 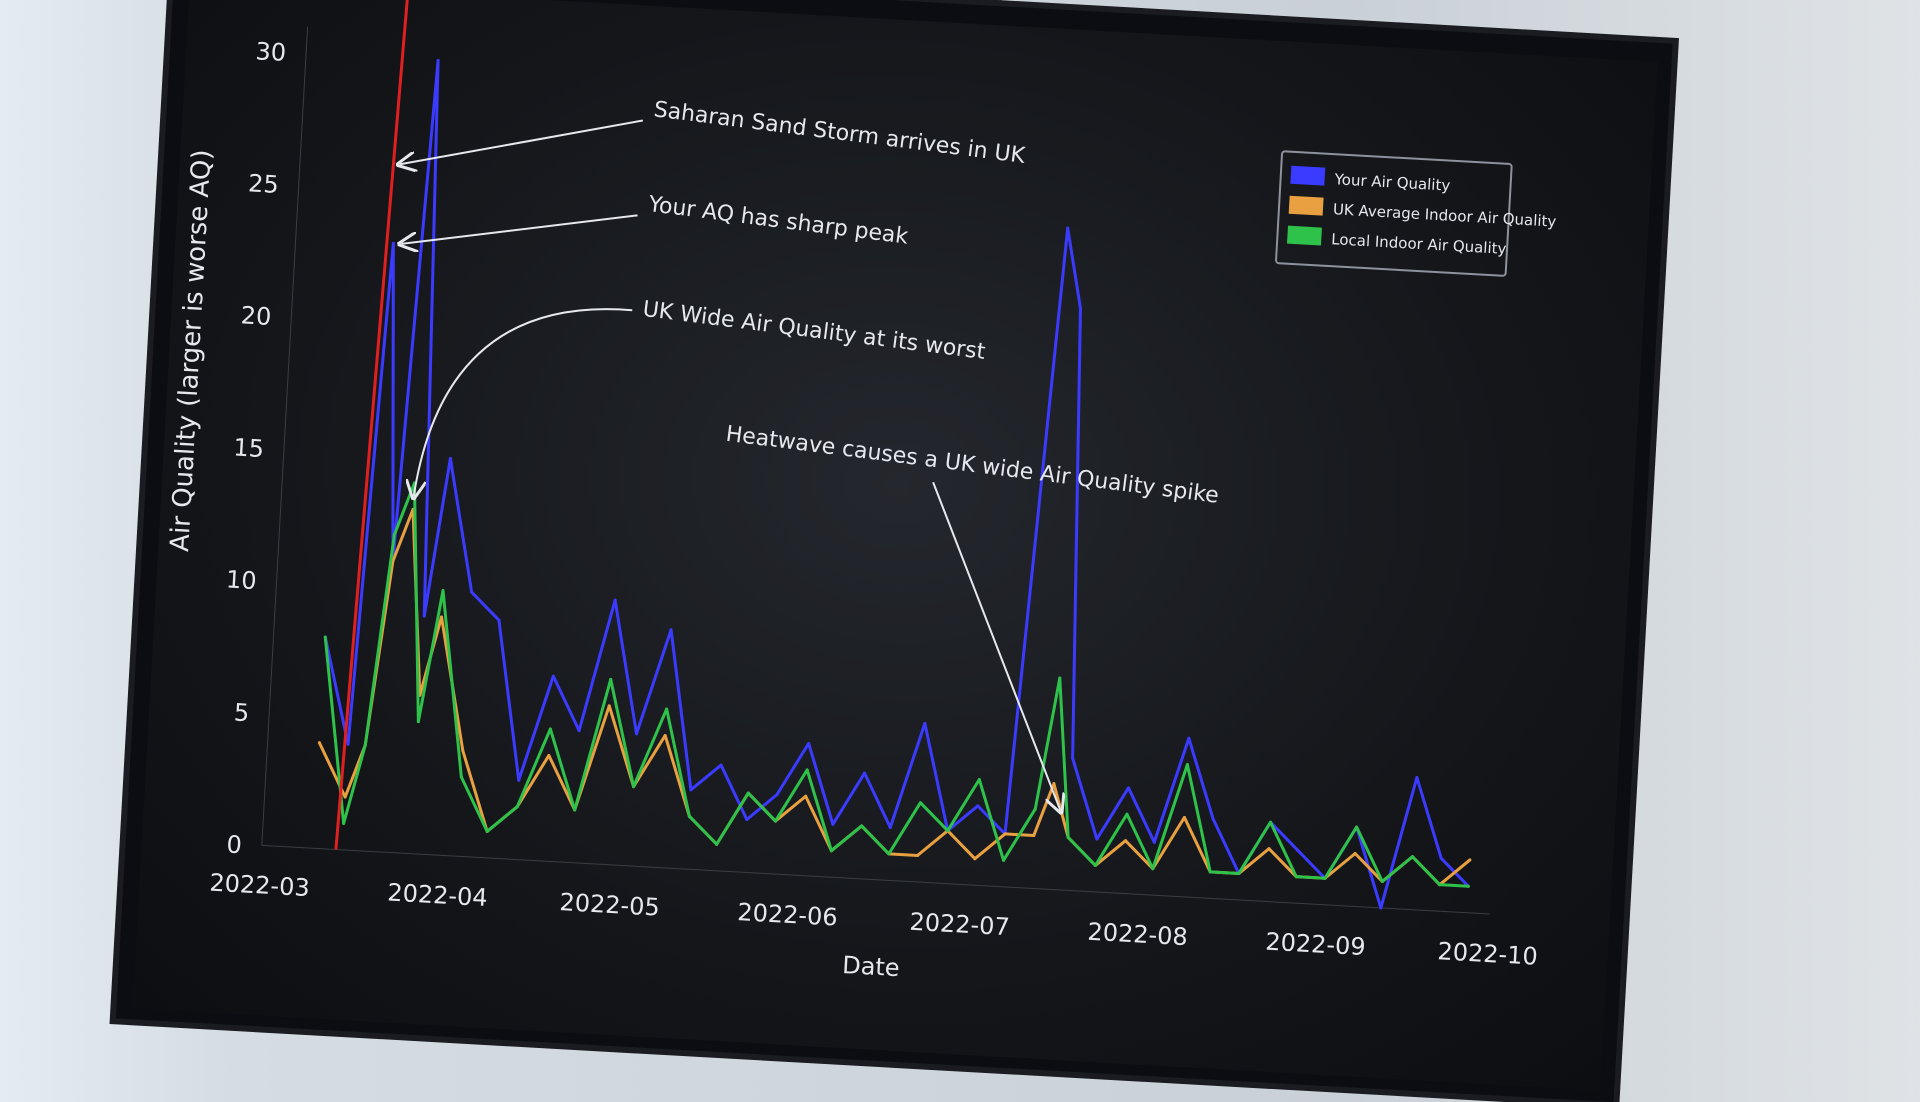 What do you see at coordinates (814, 331) in the screenshot?
I see `annotation-text: UK Wide Air Quality at its worst` at bounding box center [814, 331].